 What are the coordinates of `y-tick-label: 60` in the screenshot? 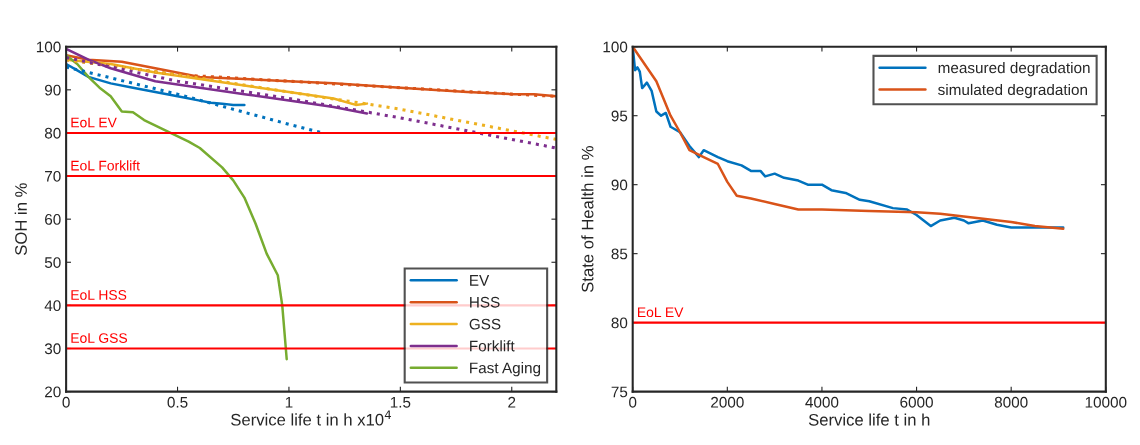 It's located at (53, 219).